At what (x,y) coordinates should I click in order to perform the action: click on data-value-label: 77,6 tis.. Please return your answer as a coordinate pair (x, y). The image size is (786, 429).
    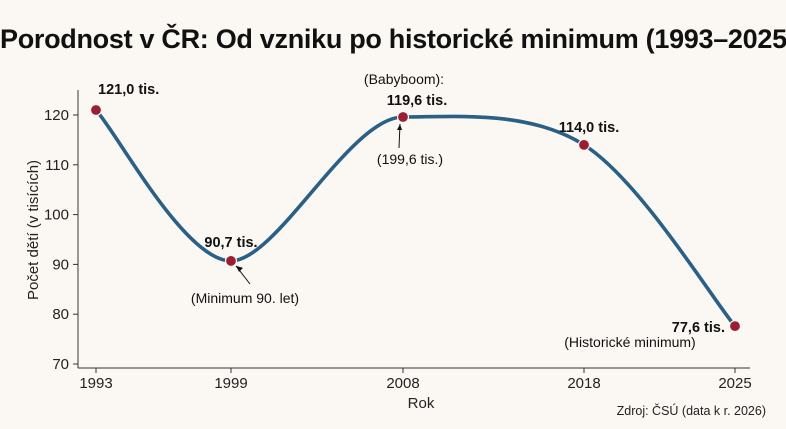
    Looking at the image, I should click on (698, 328).